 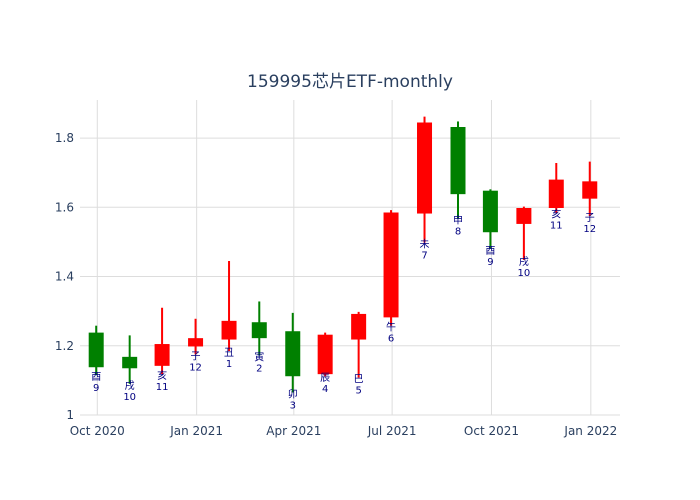 I want to click on y-tick-label: 1.6, so click(x=64, y=207).